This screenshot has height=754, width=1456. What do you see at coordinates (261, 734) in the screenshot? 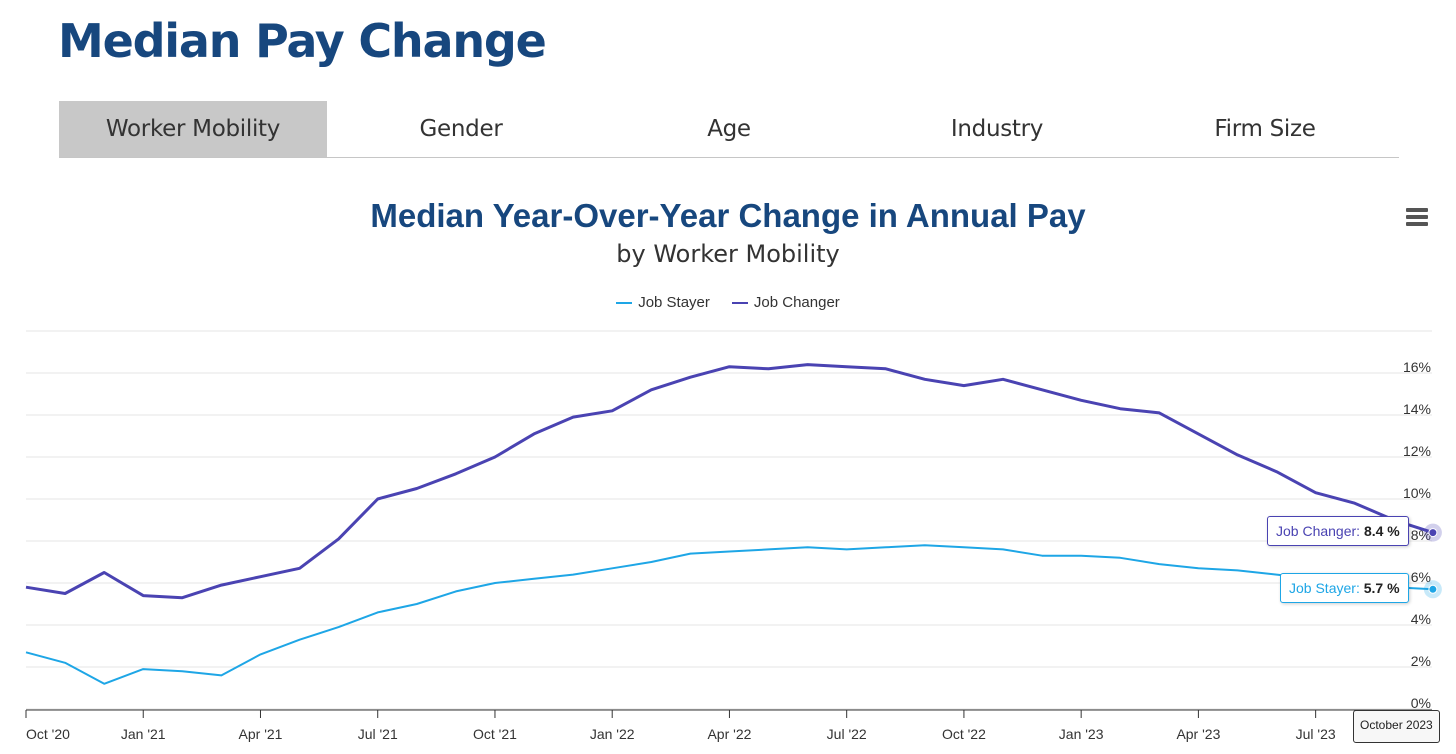
I see `x-tick-label: Apr '21` at bounding box center [261, 734].